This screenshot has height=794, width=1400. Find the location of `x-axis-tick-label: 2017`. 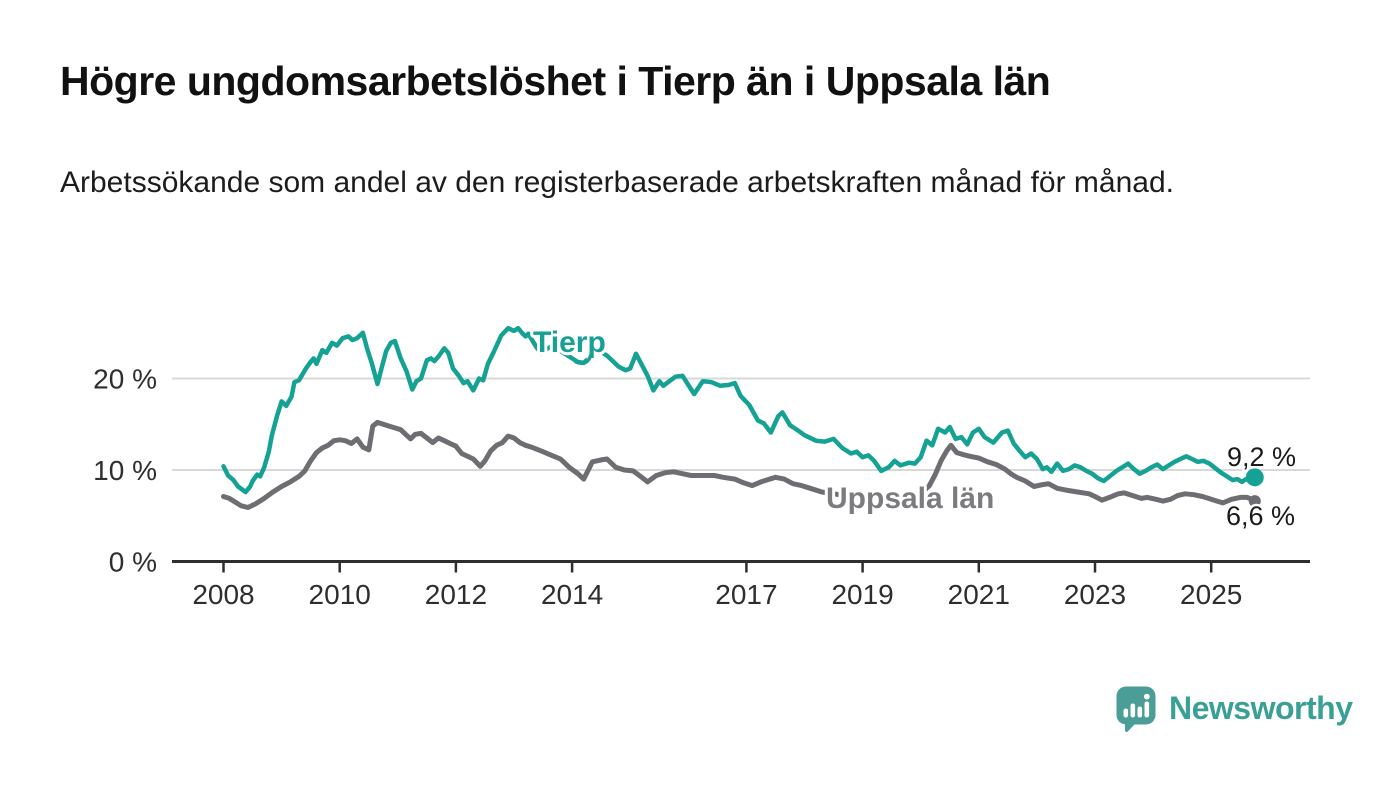

x-axis-tick-label: 2017 is located at coordinates (746, 594).